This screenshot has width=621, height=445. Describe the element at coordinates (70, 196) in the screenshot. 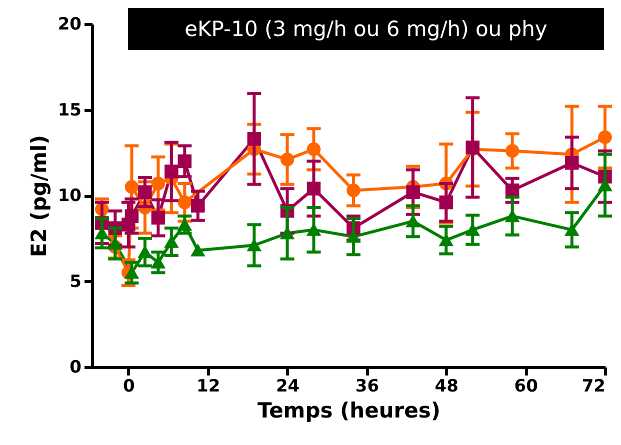

I see `y-tick-label: 10` at that location.